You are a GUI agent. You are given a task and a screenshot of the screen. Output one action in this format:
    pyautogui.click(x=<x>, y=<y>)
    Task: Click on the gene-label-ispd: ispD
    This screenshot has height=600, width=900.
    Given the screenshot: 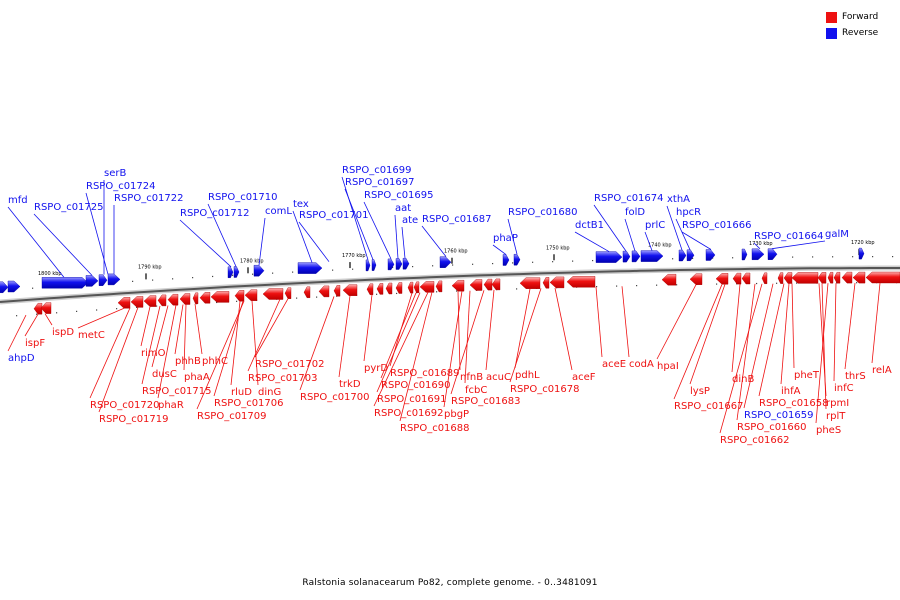 What is the action you would take?
    pyautogui.click(x=63, y=332)
    